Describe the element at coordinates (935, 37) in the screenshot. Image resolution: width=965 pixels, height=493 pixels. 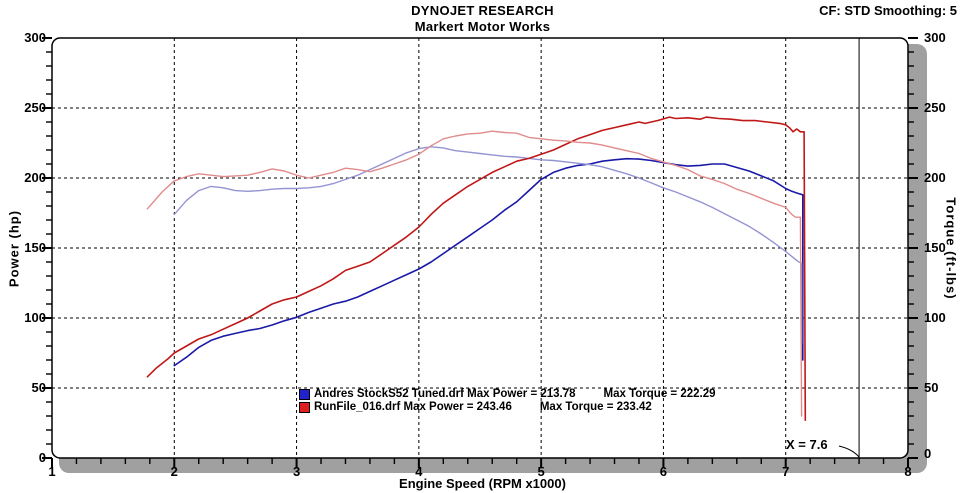
I see `y-tick-label-right: 300` at that location.